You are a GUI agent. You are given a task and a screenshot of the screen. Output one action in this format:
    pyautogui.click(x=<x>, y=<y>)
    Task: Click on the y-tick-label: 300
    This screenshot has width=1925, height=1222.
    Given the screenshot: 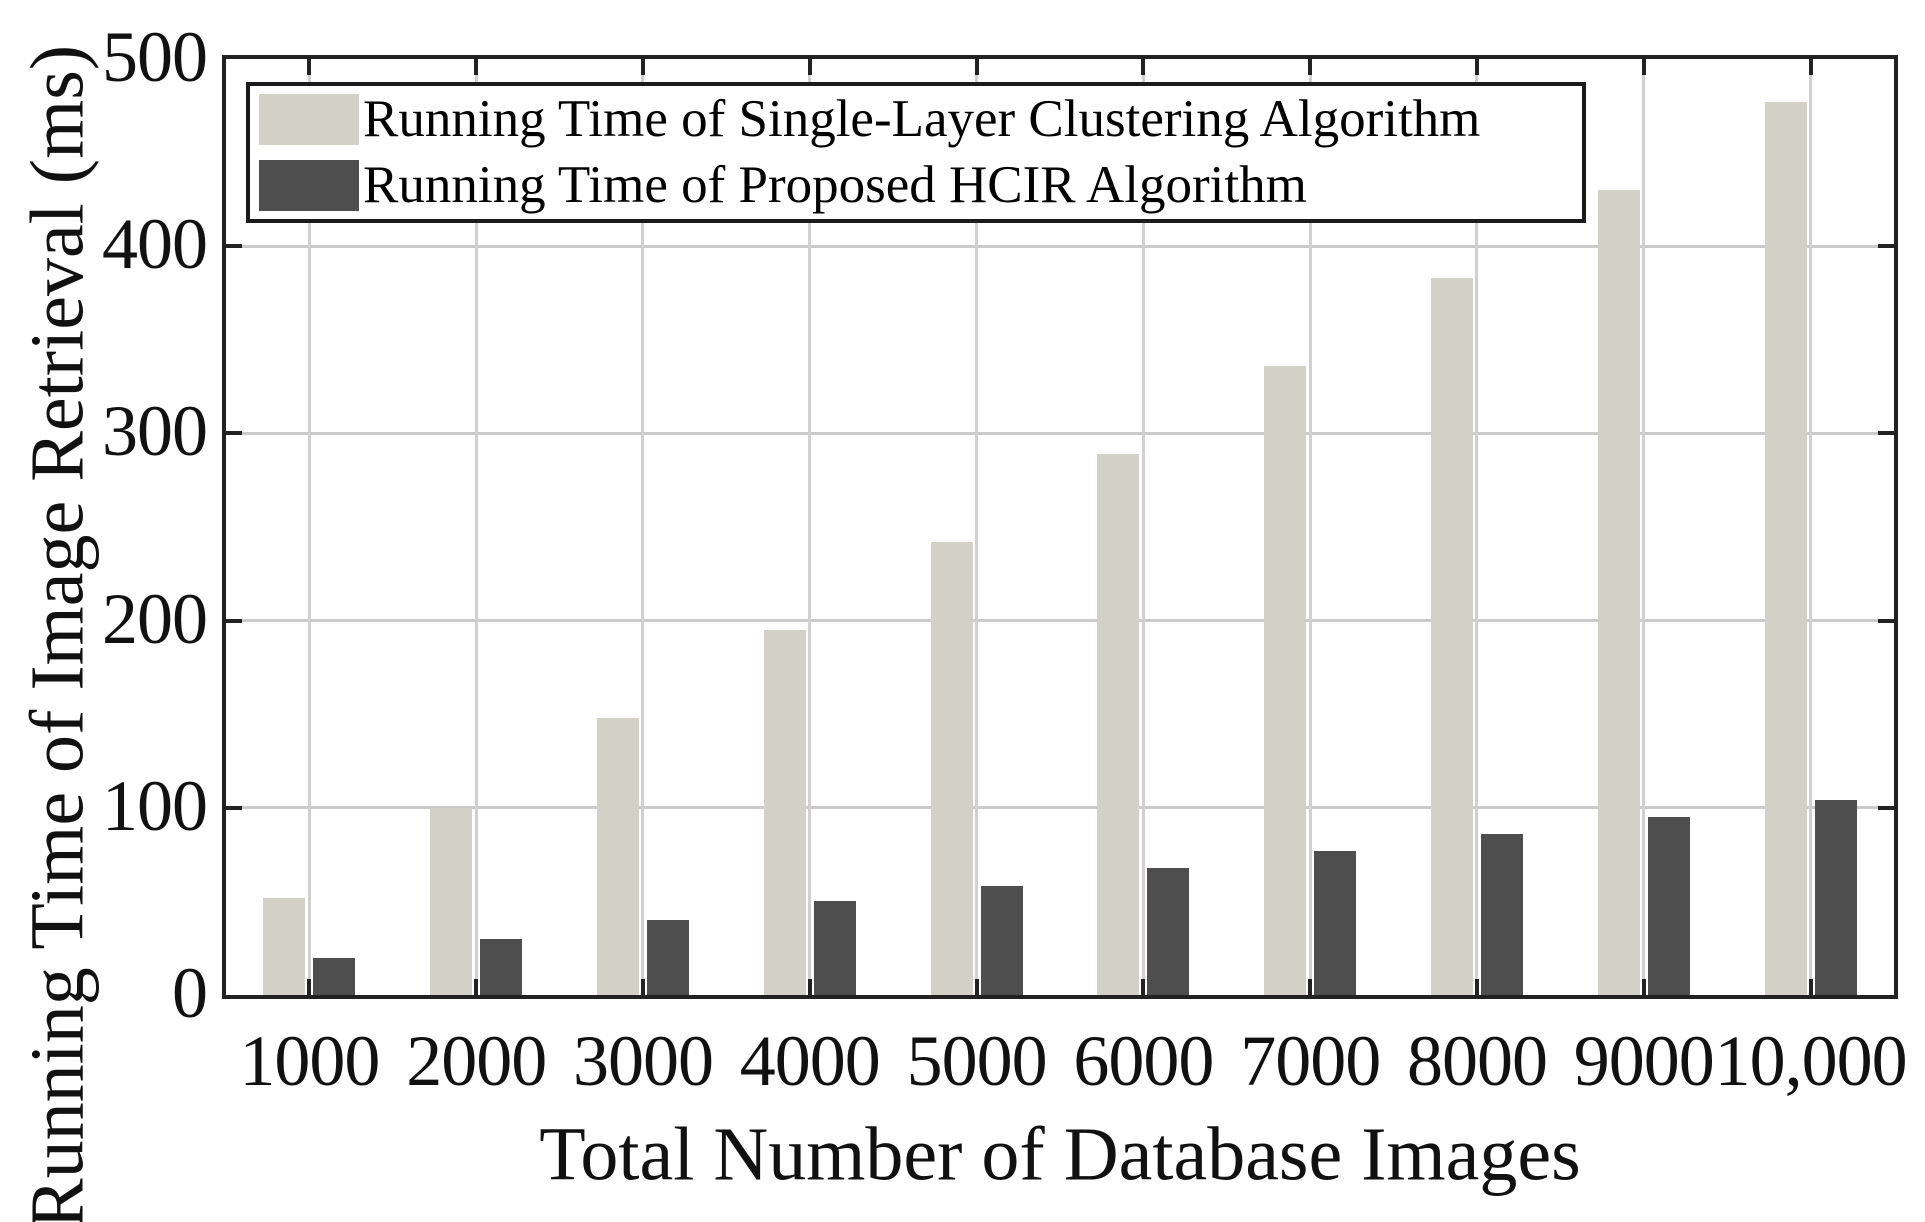 What is the action you would take?
    pyautogui.click(x=155, y=431)
    